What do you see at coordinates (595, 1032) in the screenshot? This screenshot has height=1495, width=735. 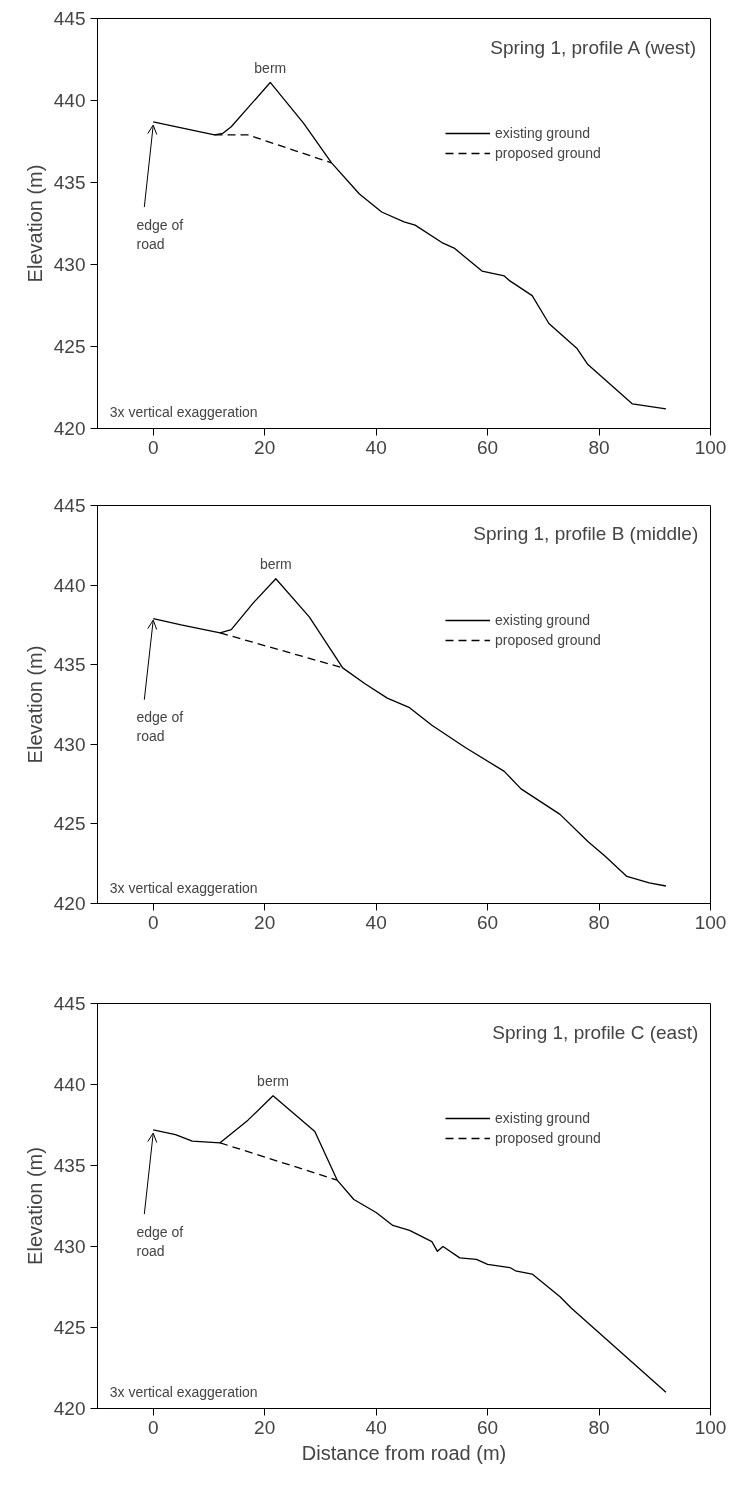 I see `text: Spring 1, profile C (east)` at bounding box center [595, 1032].